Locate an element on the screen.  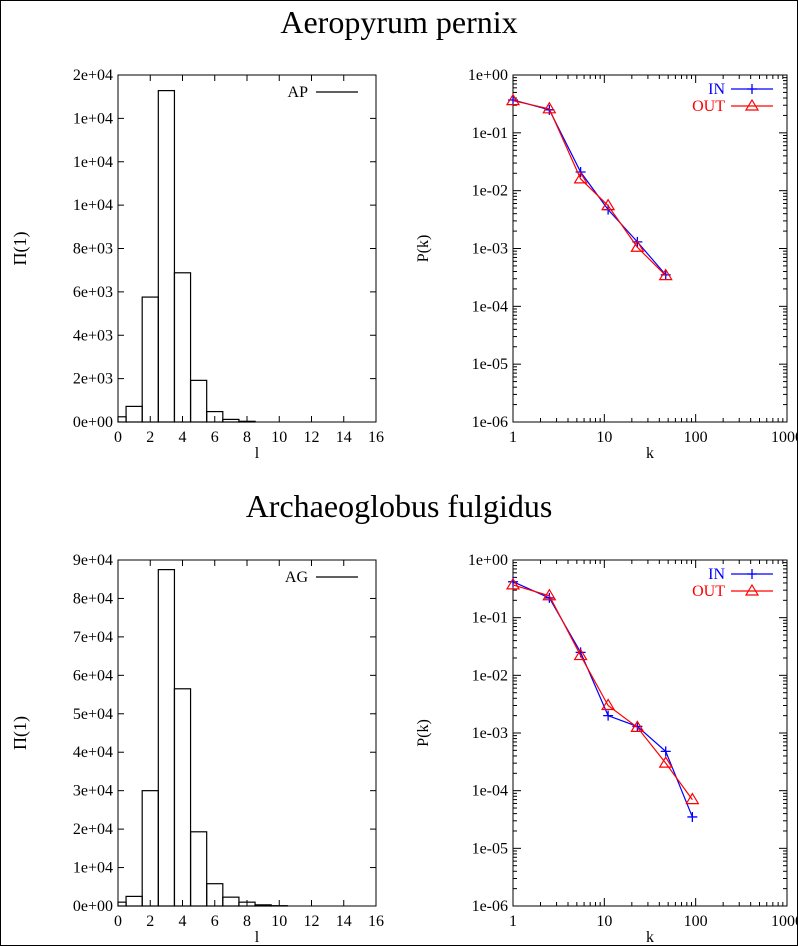
y-tick-label: 6e+04 is located at coordinates (93, 675).